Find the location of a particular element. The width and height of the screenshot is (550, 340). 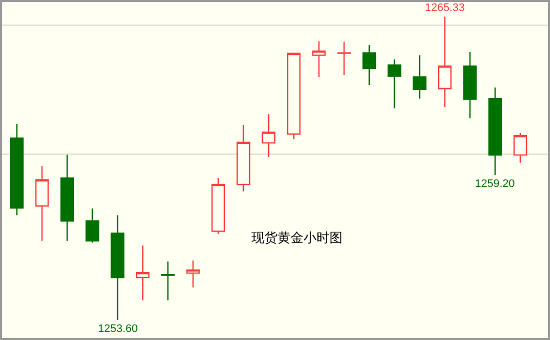

annotation: 1259.20 is located at coordinates (495, 184).